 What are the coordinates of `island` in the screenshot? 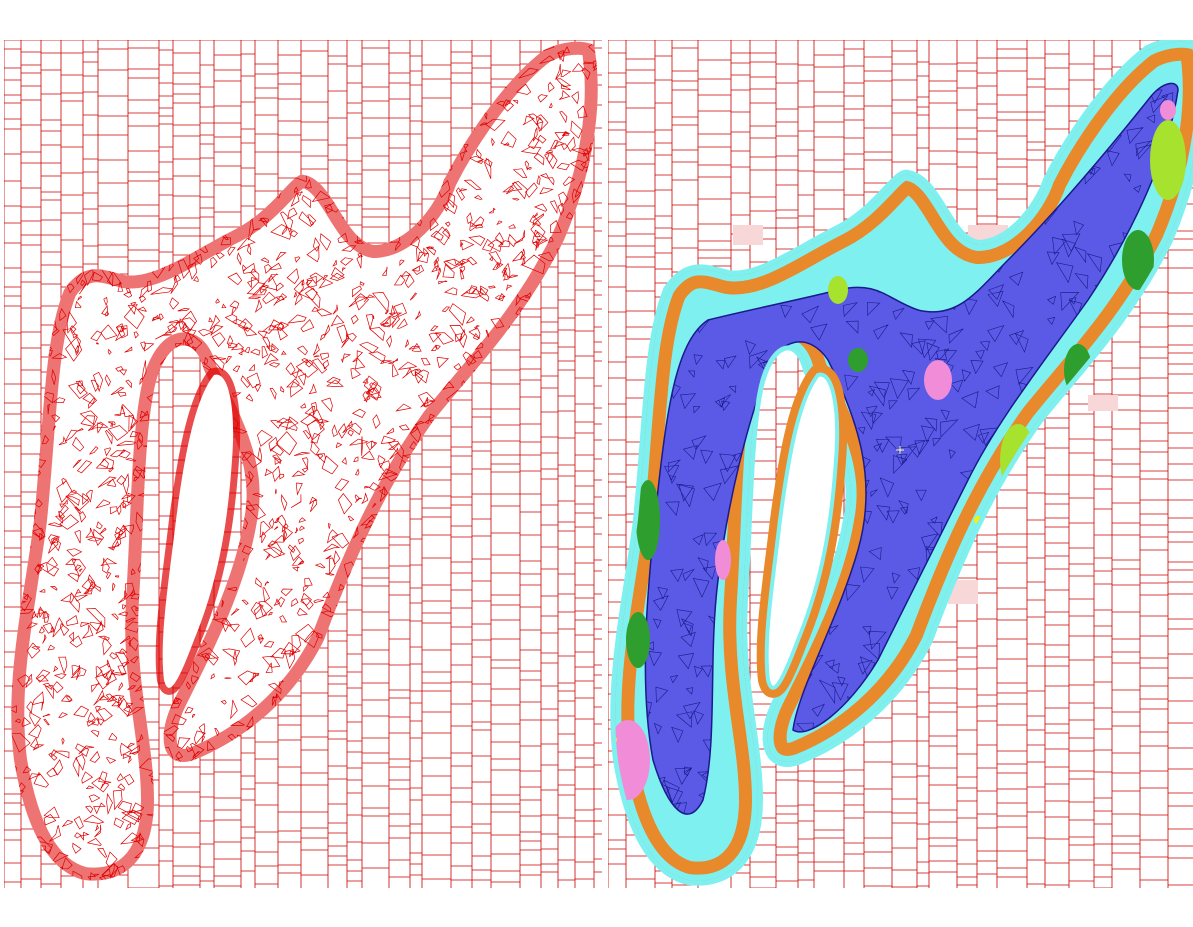 It's located at (802, 531).